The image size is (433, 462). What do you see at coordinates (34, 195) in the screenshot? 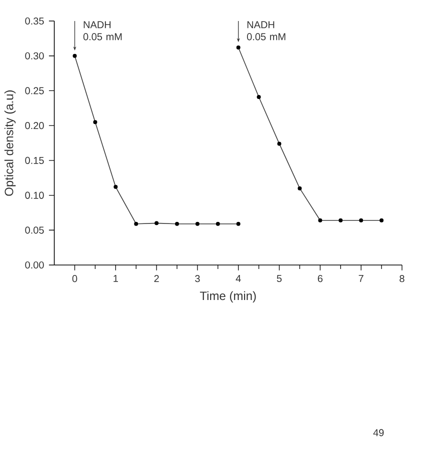
I see `y-tick-label: 0.10` at bounding box center [34, 195].